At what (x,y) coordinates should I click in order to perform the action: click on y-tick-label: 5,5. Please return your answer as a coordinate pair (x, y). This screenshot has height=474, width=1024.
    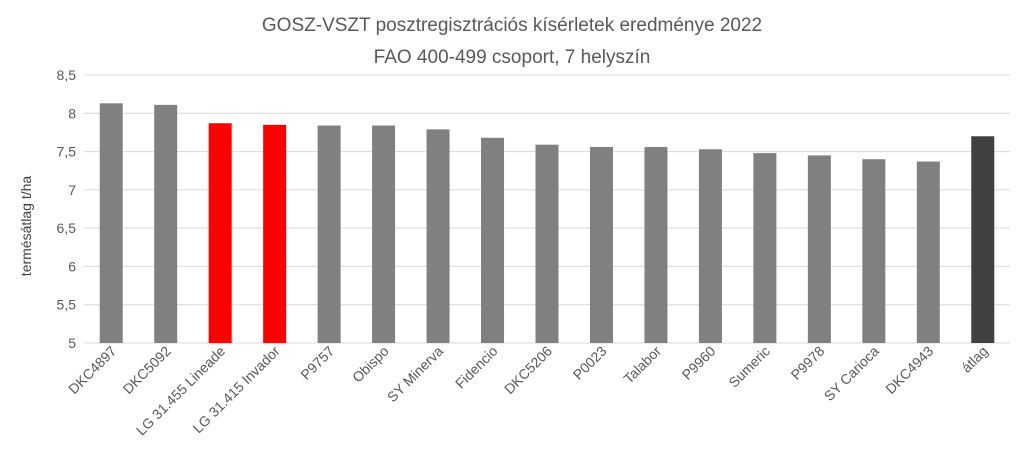
    Looking at the image, I should click on (67, 305).